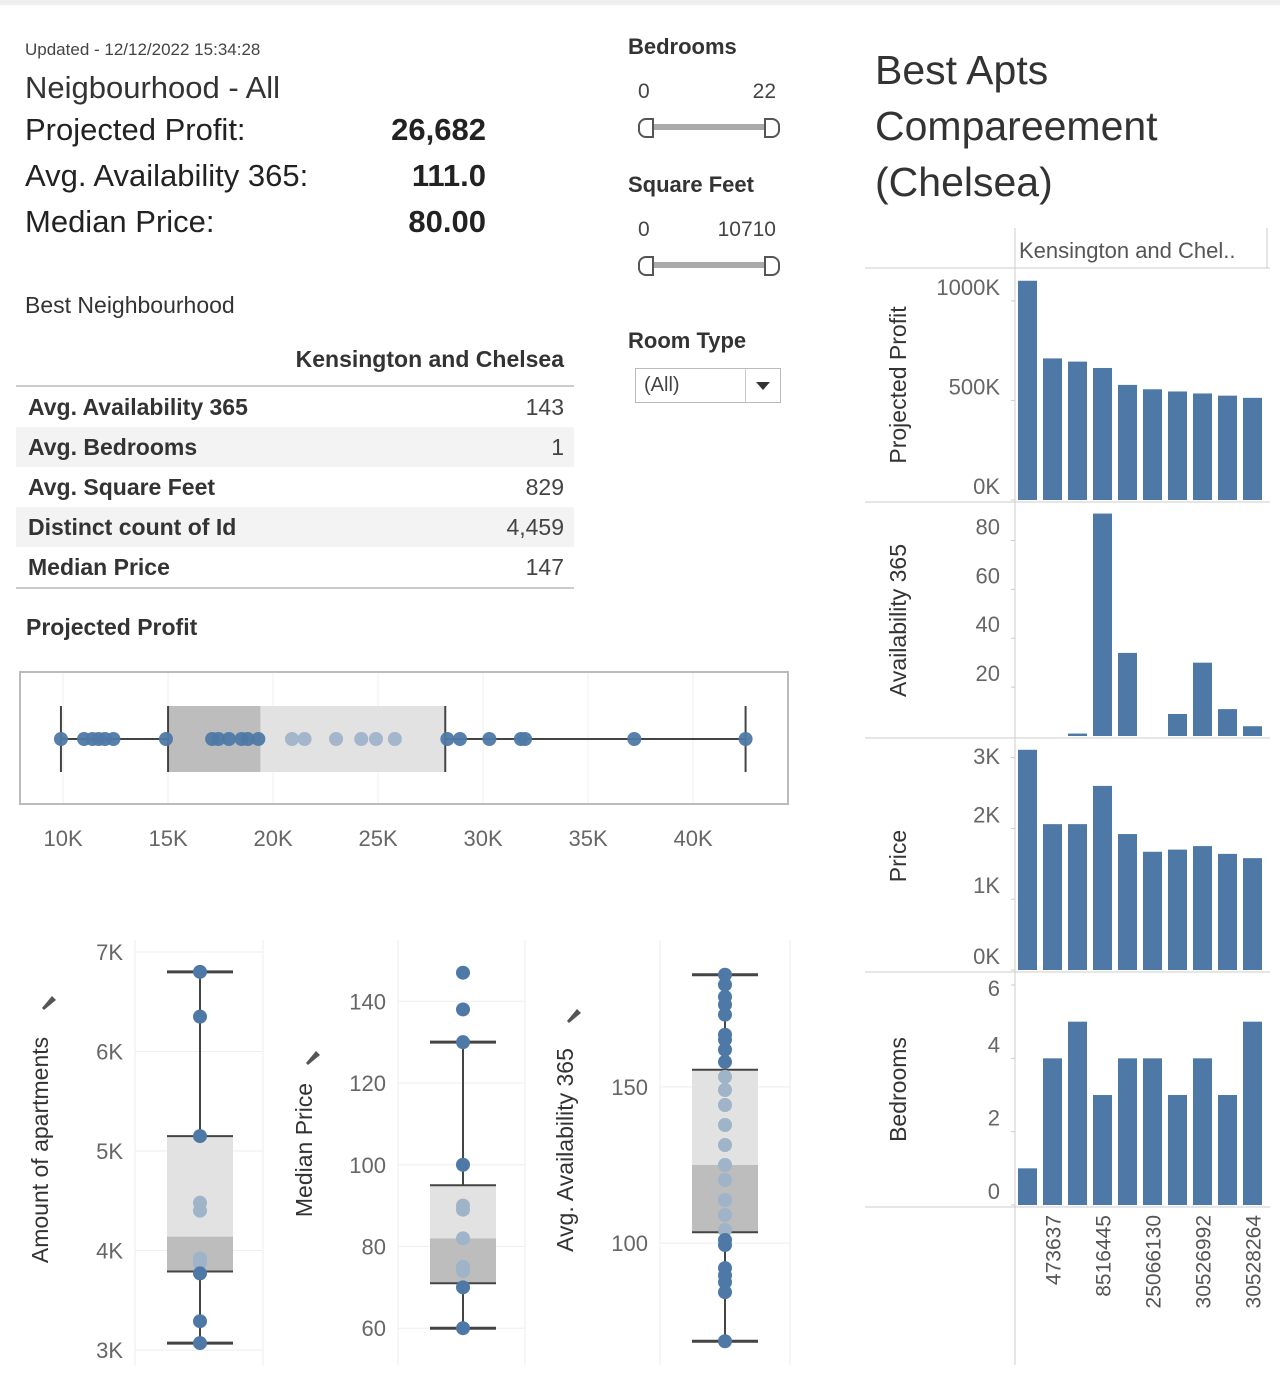  What do you see at coordinates (135, 129) in the screenshot?
I see `kpi-label: Projected Profit:` at bounding box center [135, 129].